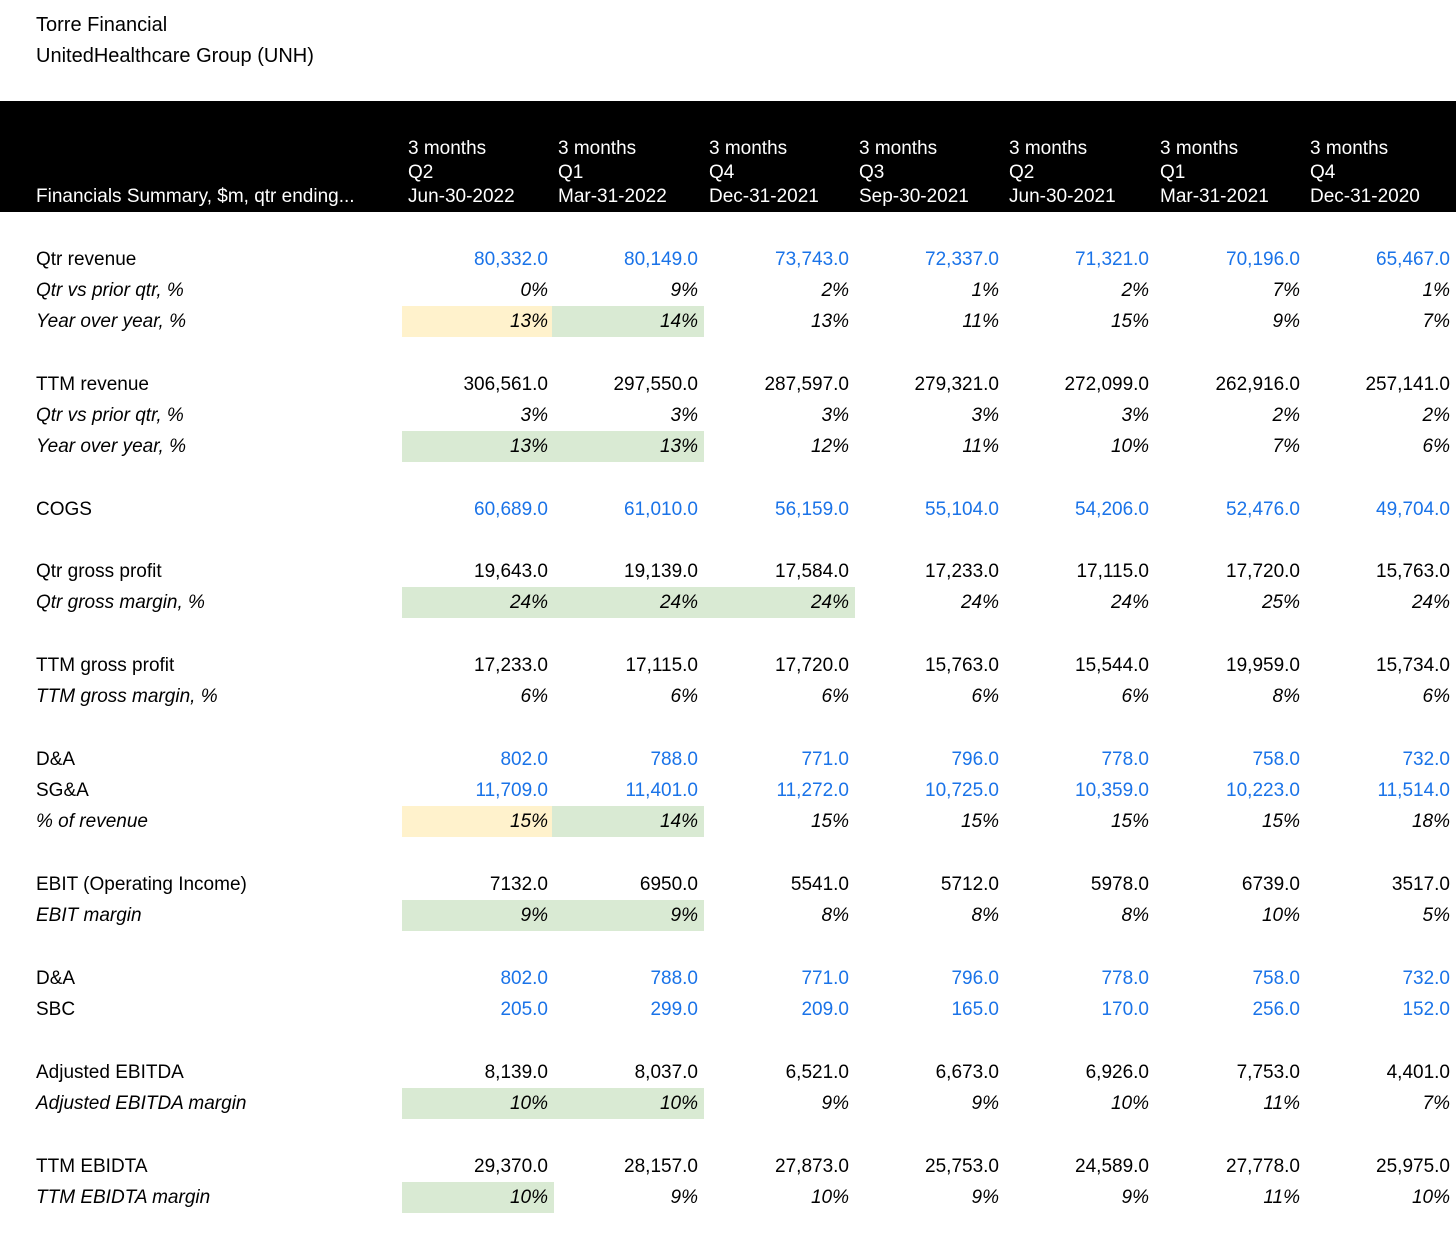 This screenshot has height=1243, width=1456. I want to click on table-cell: 778.0, so click(1125, 759).